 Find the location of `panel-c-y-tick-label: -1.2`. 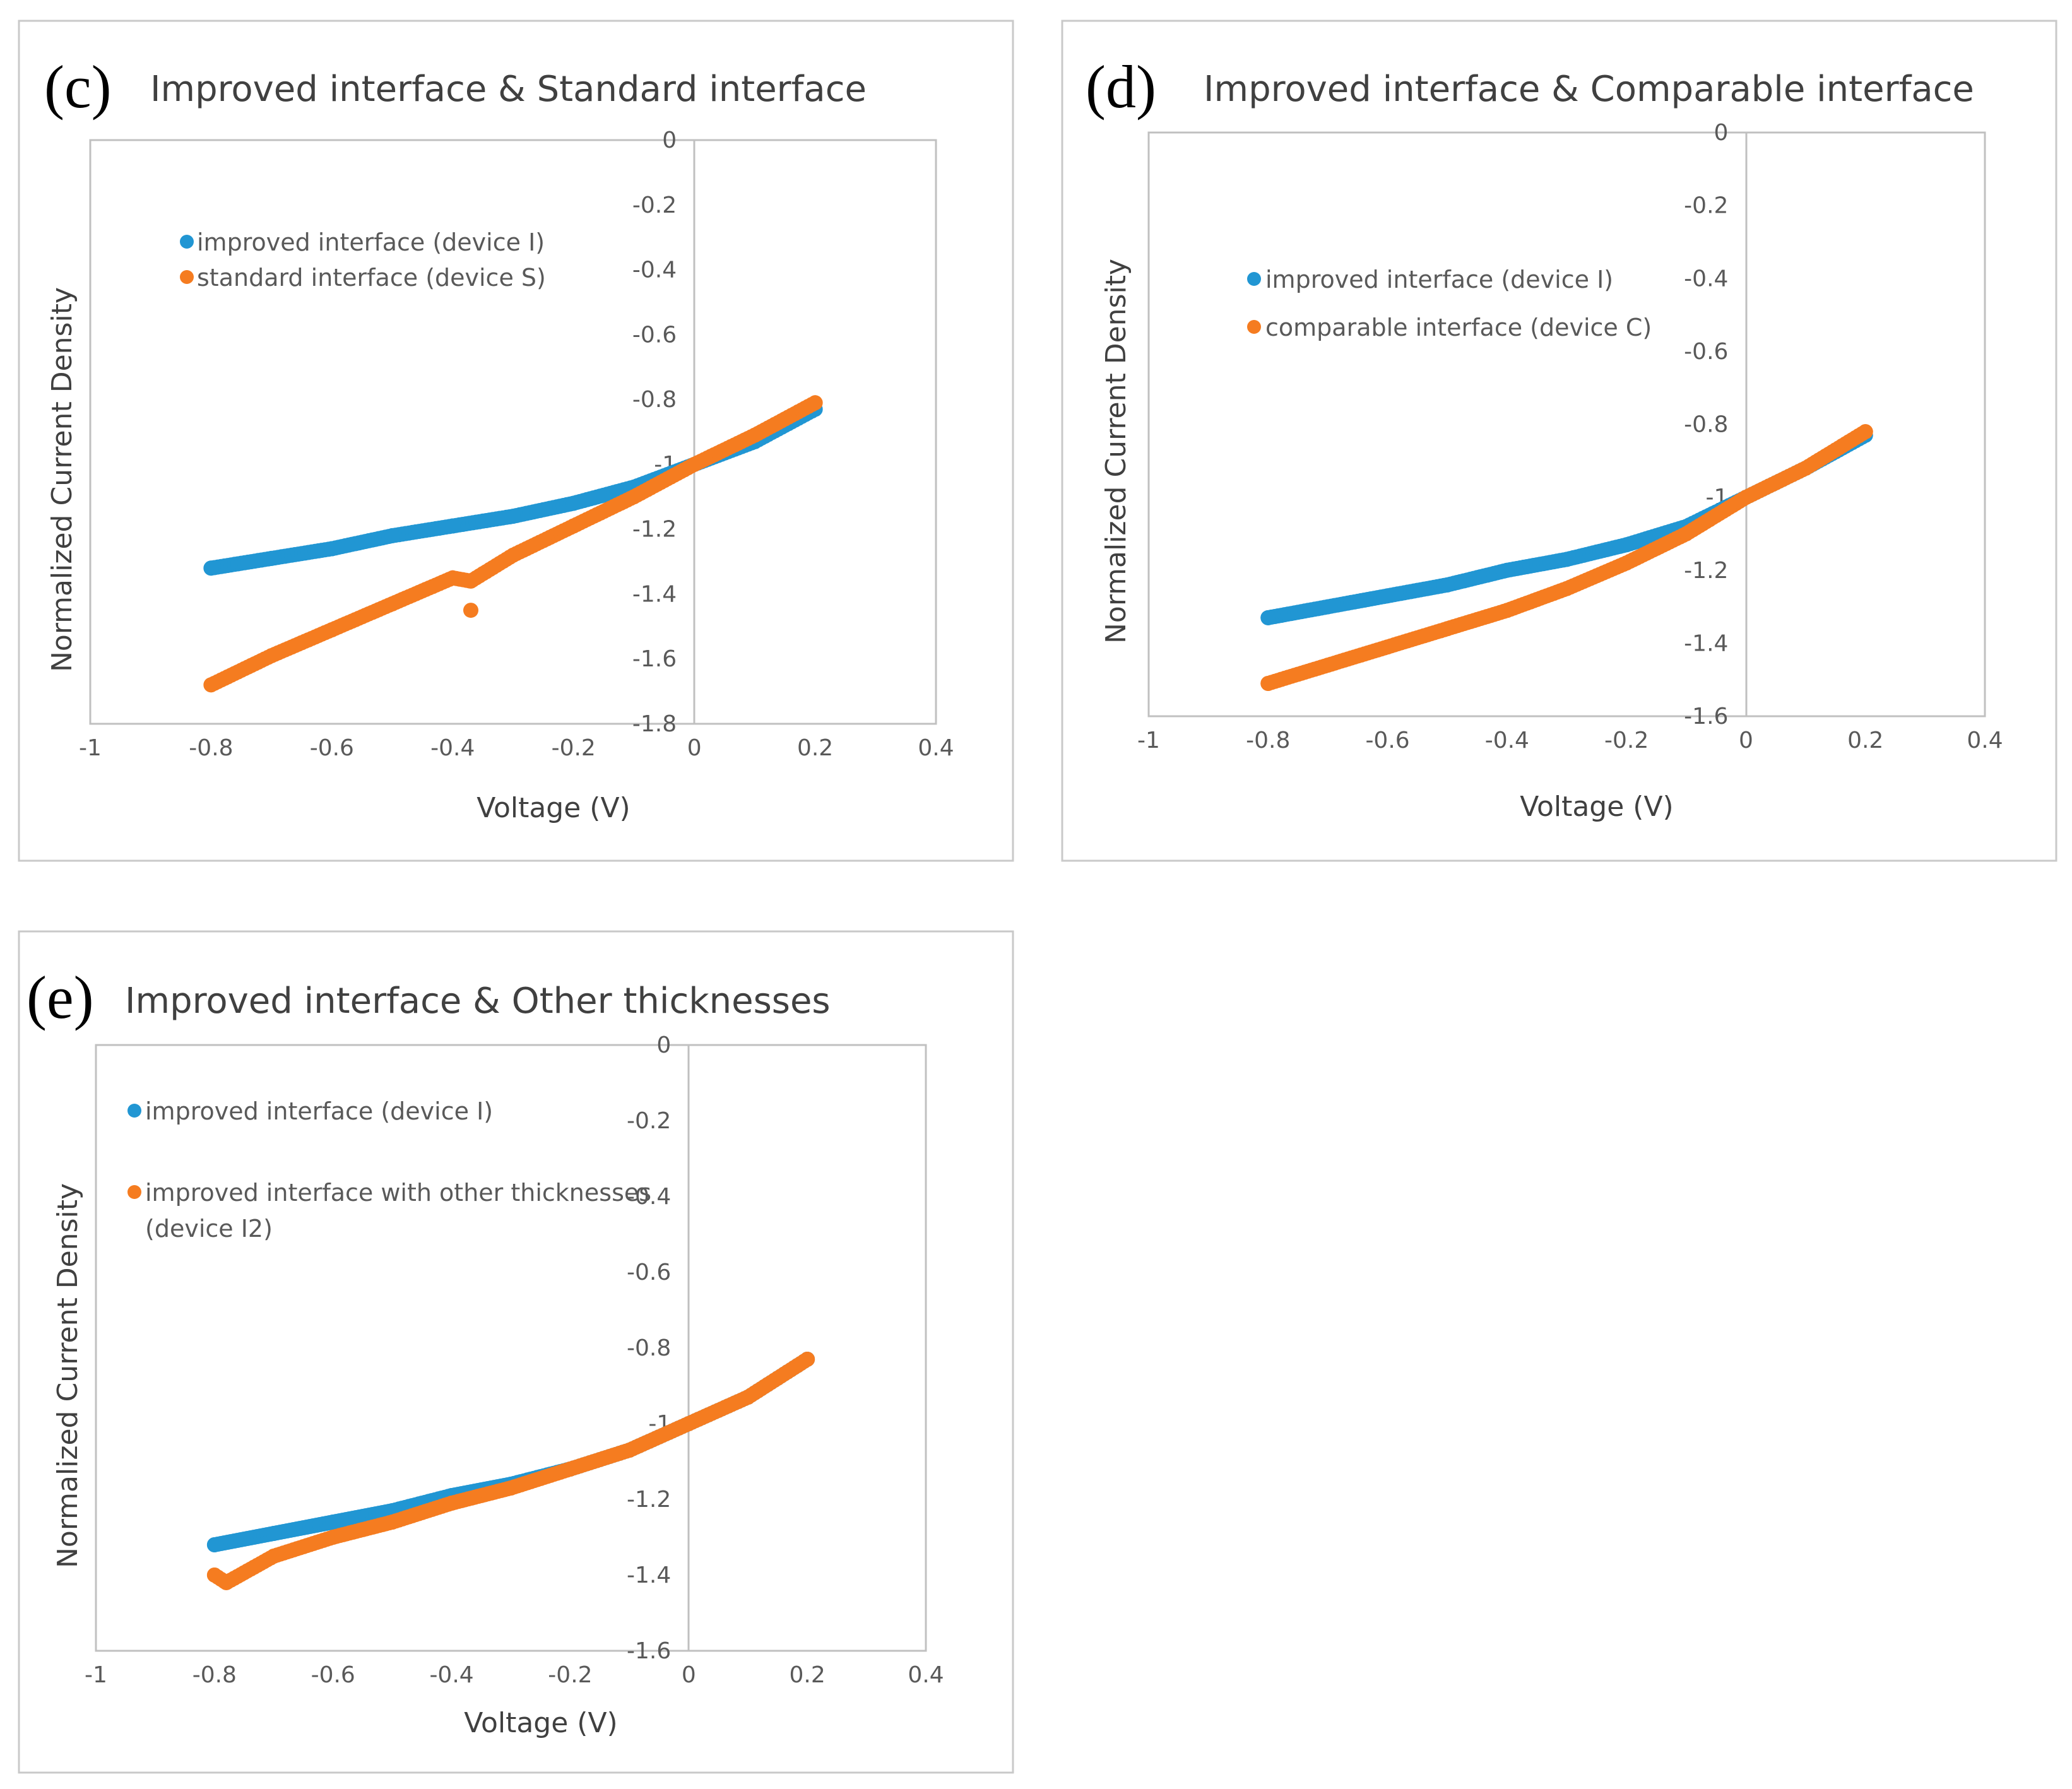

panel-c-y-tick-label: -1.2 is located at coordinates (654, 530).